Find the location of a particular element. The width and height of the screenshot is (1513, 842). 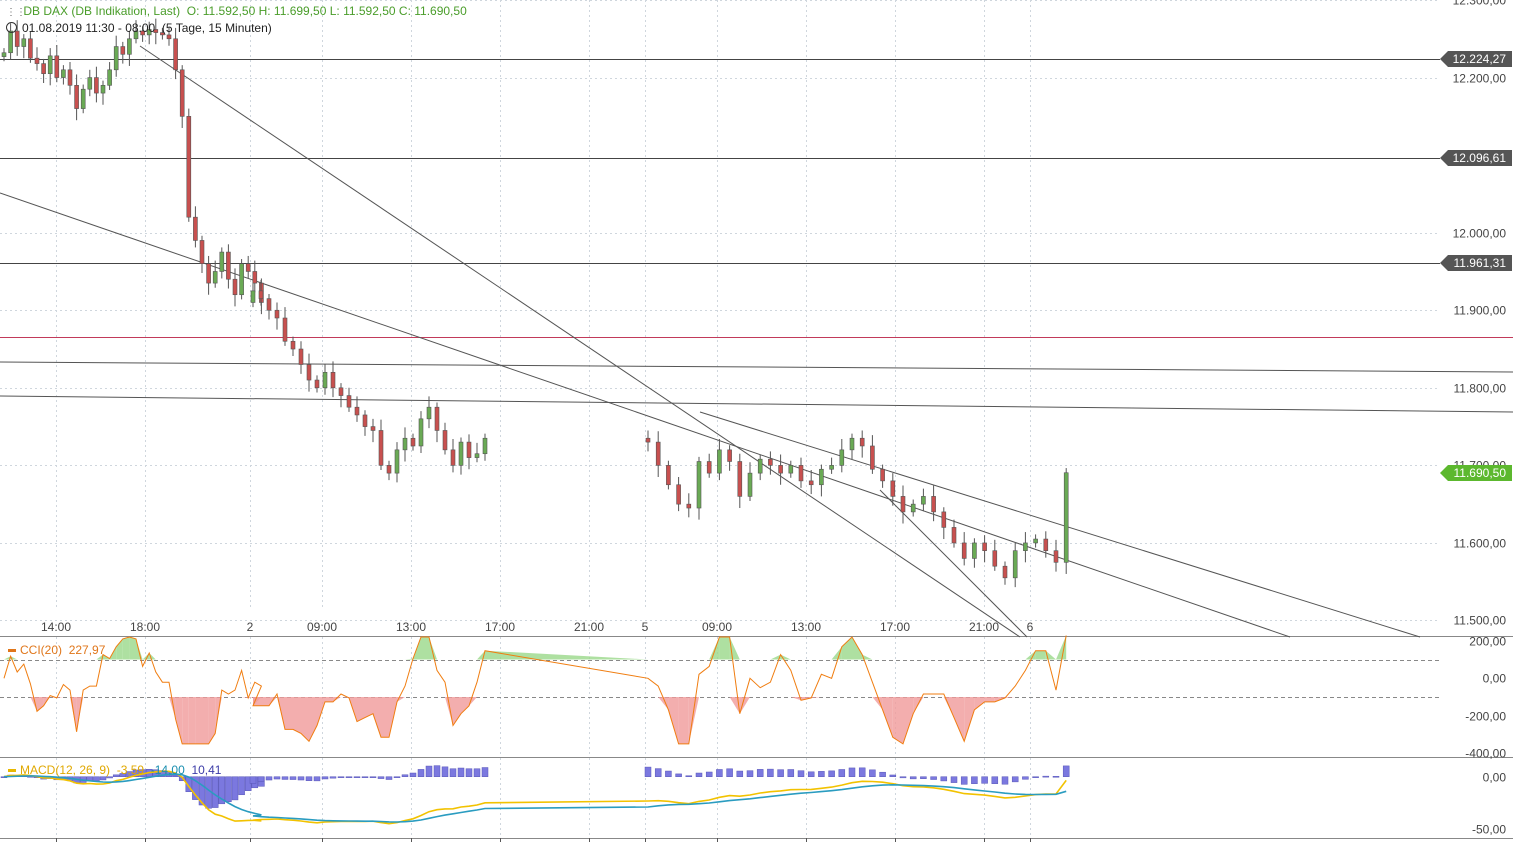

price-level-badge is located at coordinates (1476, 473).